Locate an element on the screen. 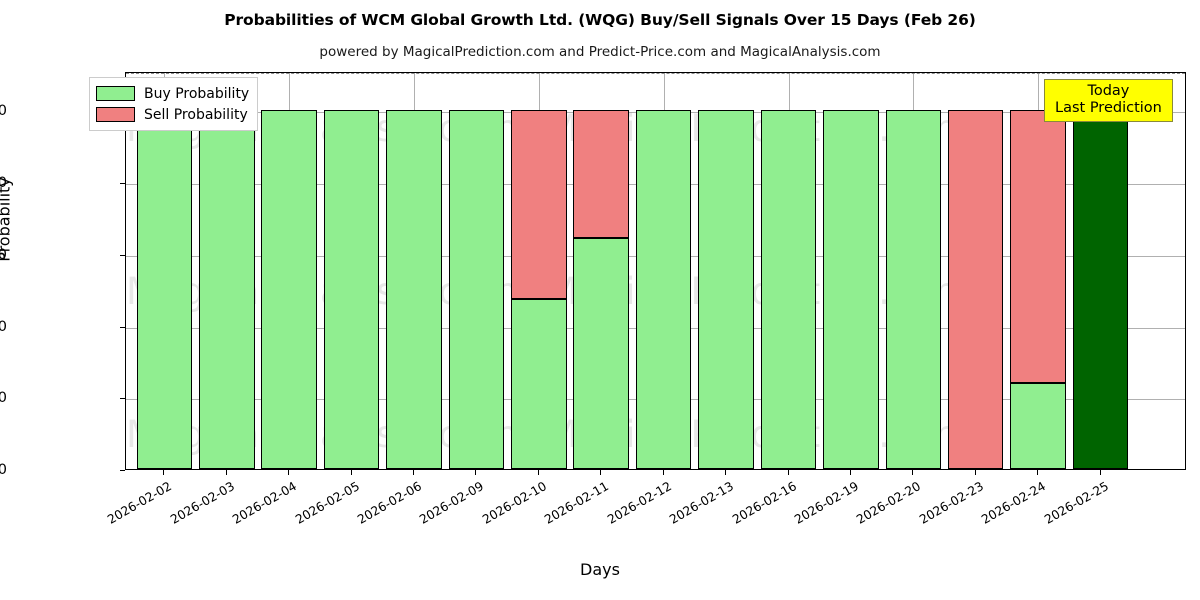 Image resolution: width=1200 pixels, height=600 pixels. legend-item-buy: Buy Probability is located at coordinates (172, 93).